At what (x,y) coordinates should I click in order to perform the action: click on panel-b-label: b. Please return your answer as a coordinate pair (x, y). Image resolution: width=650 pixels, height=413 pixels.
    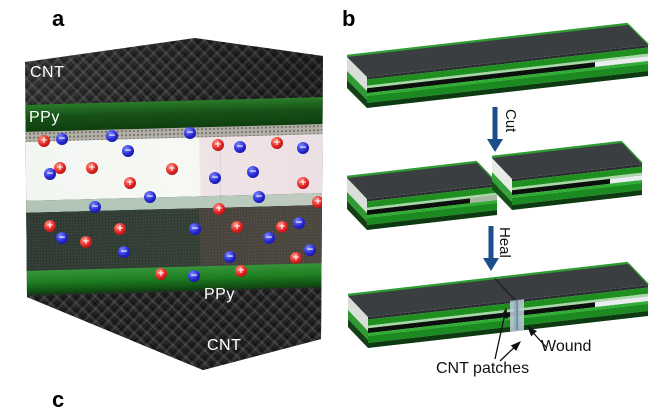
    Looking at the image, I should click on (349, 18).